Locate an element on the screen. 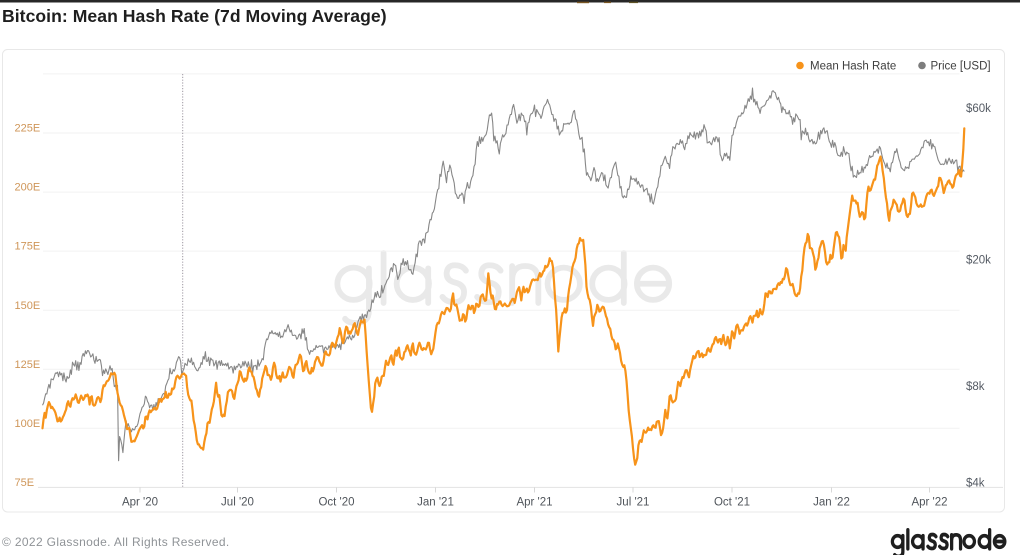 Image resolution: width=1020 pixels, height=555 pixels. svg-text: $4k is located at coordinates (975, 484).